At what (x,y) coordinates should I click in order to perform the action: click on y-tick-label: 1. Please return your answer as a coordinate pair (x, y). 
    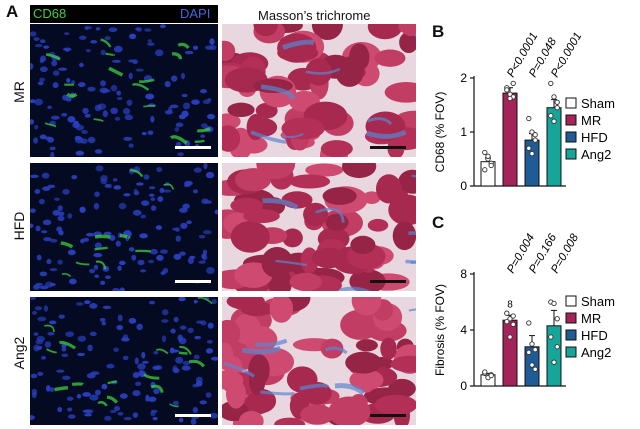
    Looking at the image, I should click on (463, 132).